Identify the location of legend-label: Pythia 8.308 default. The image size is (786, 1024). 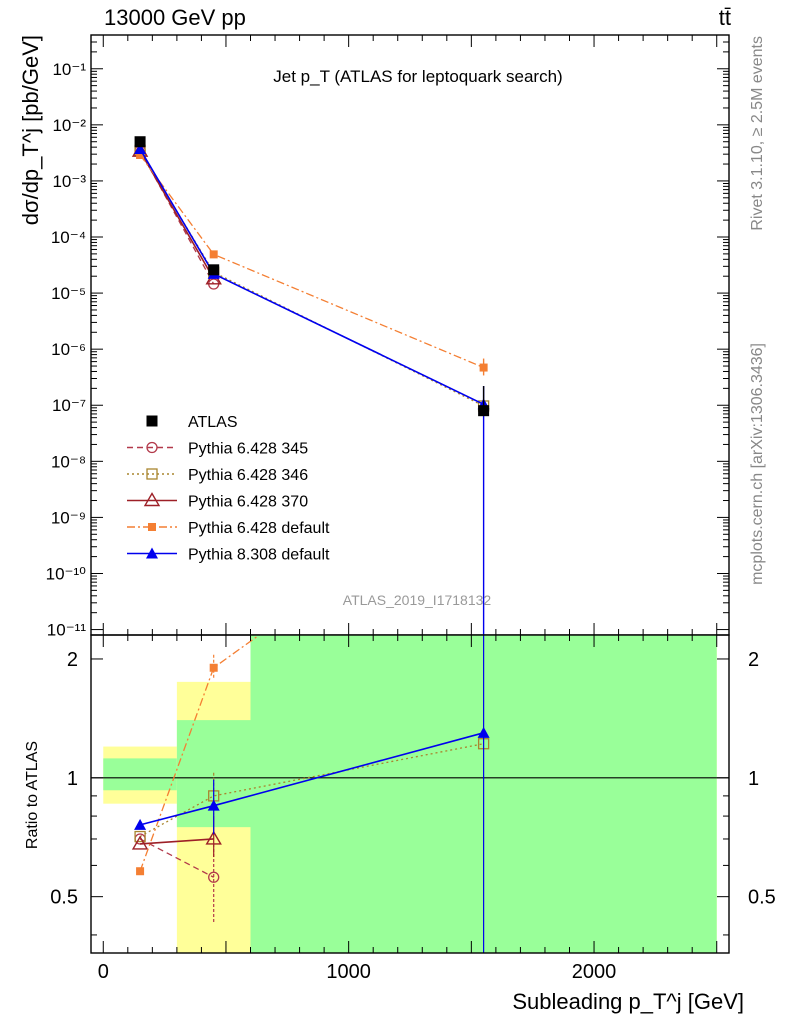
(259, 555).